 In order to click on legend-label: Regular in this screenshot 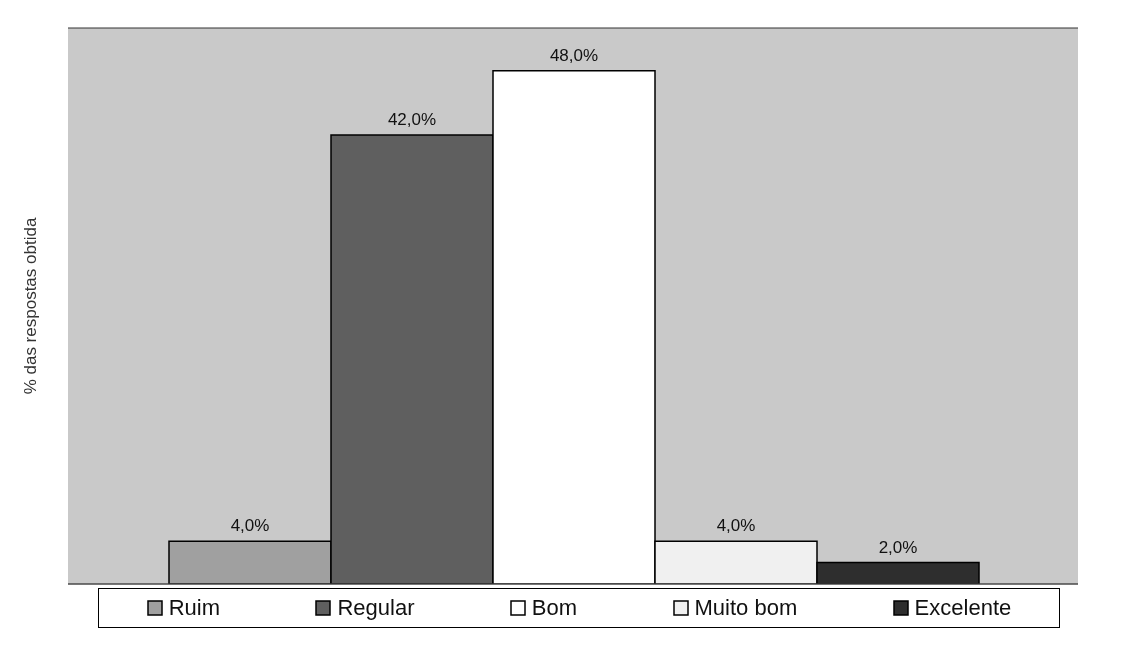, I will do `click(376, 608)`.